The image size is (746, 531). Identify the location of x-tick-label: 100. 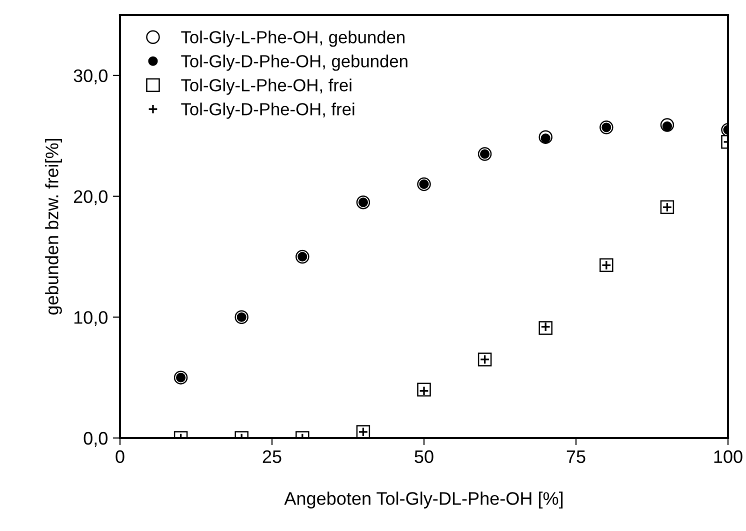
(728, 457).